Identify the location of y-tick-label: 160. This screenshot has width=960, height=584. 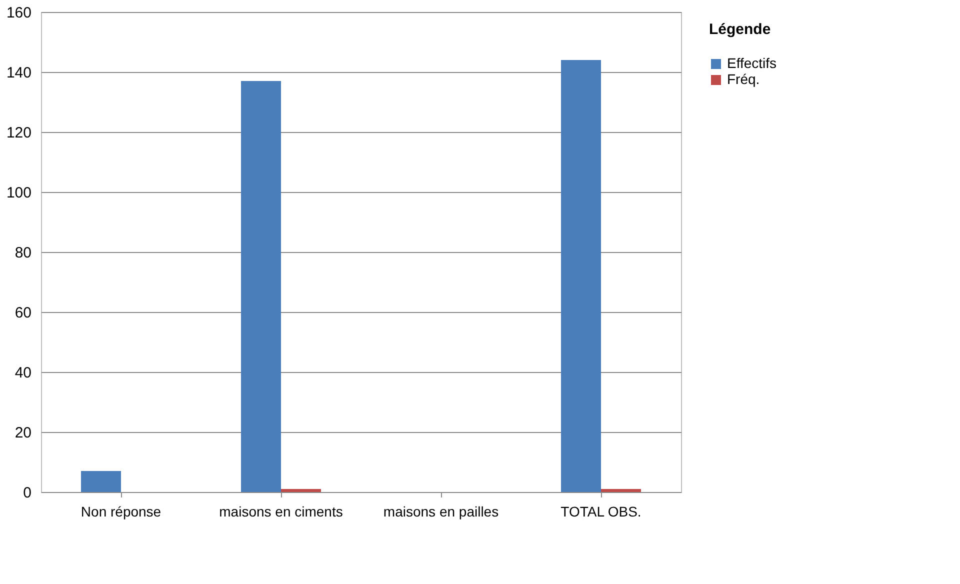
(19, 13).